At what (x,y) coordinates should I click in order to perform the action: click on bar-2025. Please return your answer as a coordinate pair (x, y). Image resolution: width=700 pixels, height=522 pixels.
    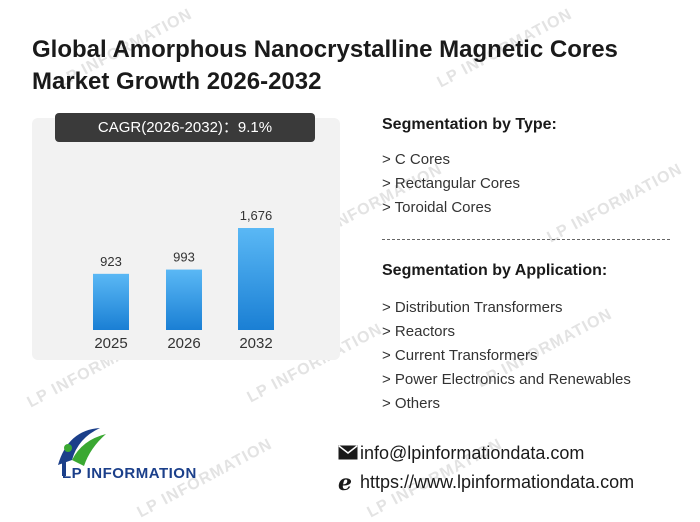
    Looking at the image, I should click on (111, 301).